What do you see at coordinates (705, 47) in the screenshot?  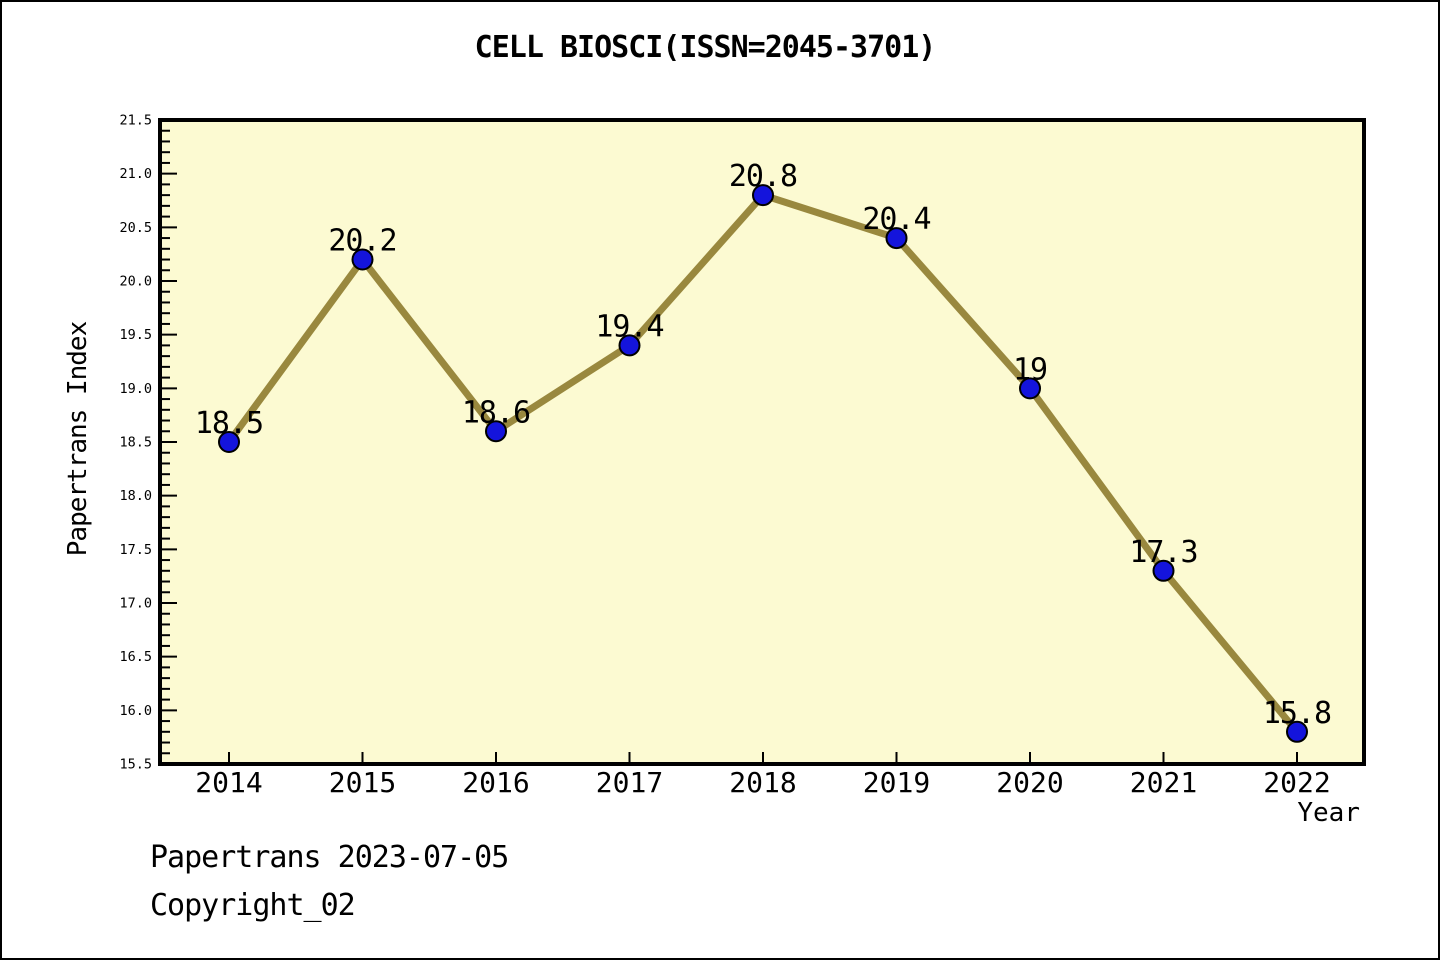 I see `chart-title: CELL BIOSCI(ISSN=2045-3701)` at bounding box center [705, 47].